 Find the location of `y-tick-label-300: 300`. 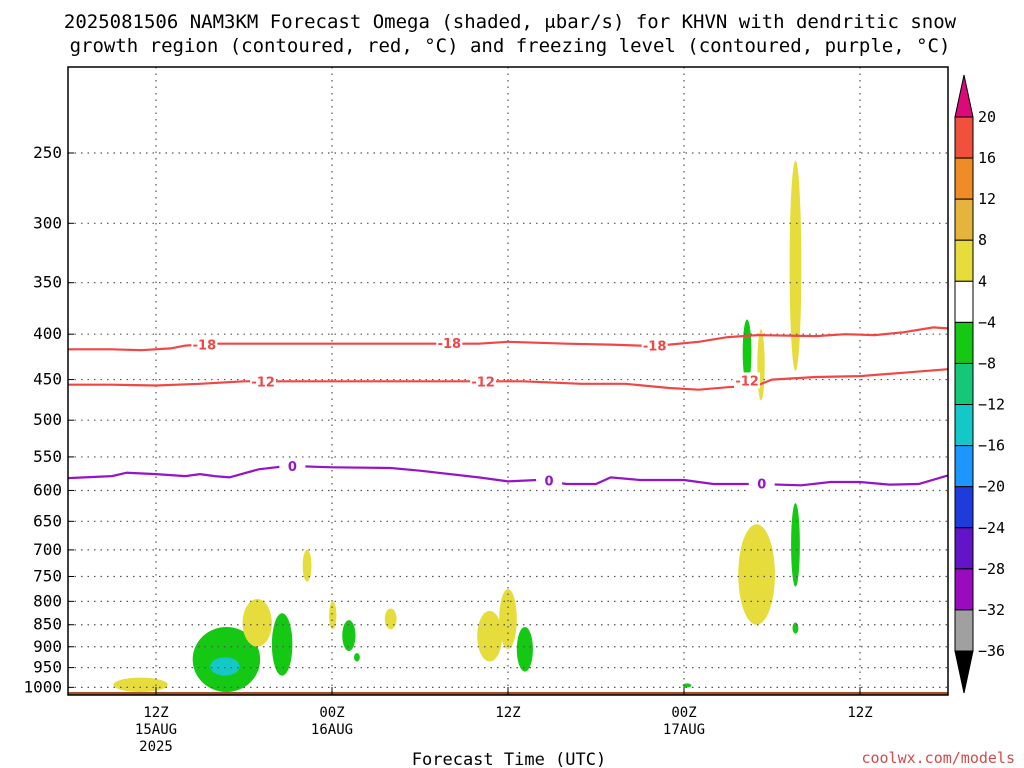

y-tick-label-300: 300 is located at coordinates (47, 222).